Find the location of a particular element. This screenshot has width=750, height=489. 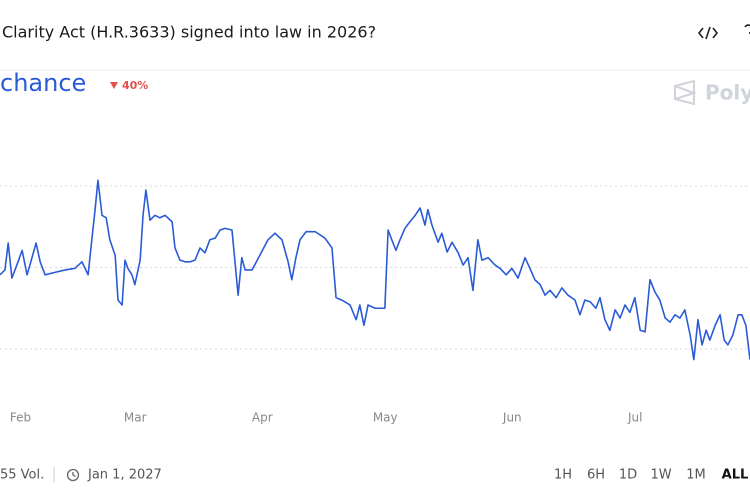

range-buttons: 1H 6H 1D 1W 1M ALL is located at coordinates (651, 475).